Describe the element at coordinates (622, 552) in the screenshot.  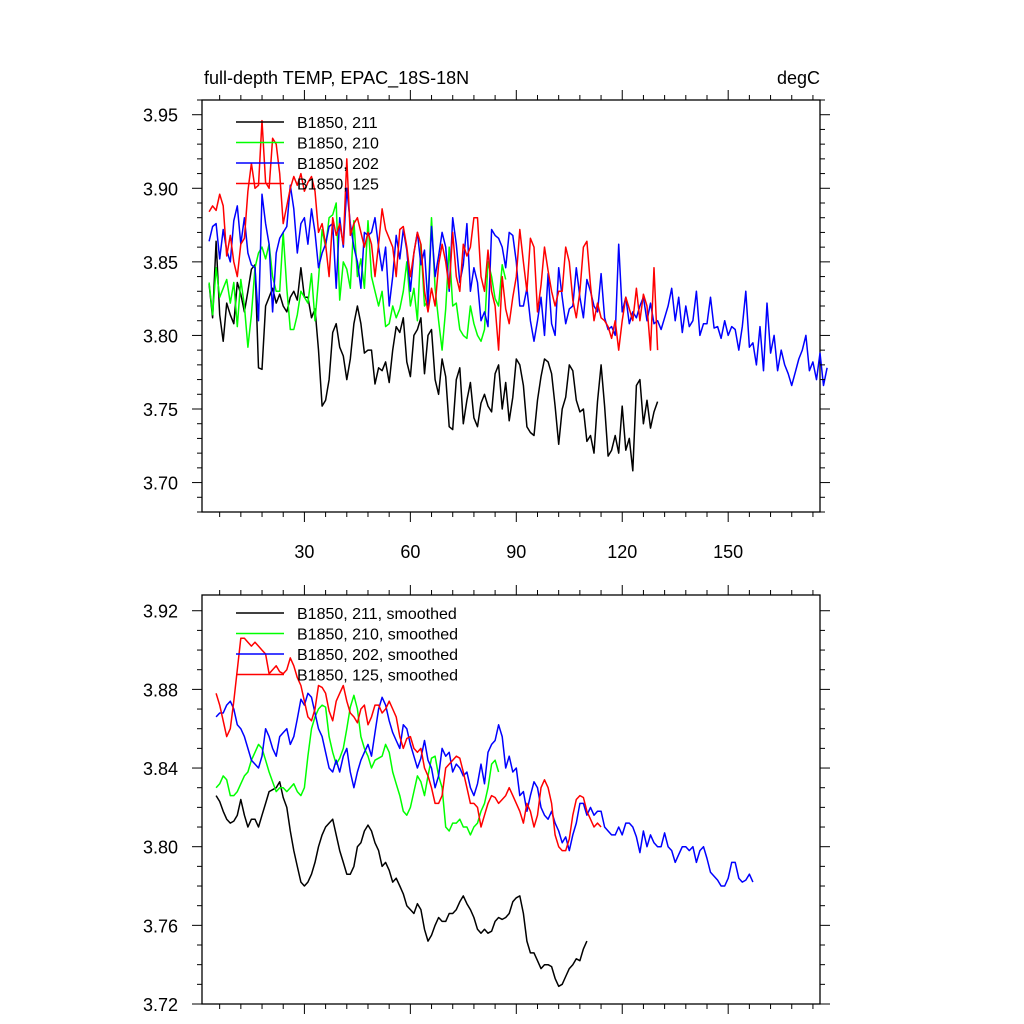
I see `x-tick-label: 120` at that location.